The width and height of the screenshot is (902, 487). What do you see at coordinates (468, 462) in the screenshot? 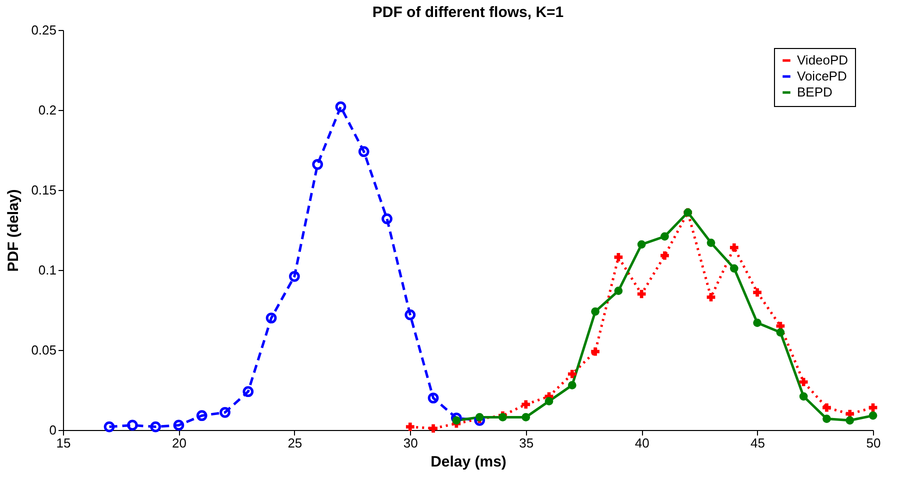
I see `x-axis-title: Delay (ms)` at bounding box center [468, 462].